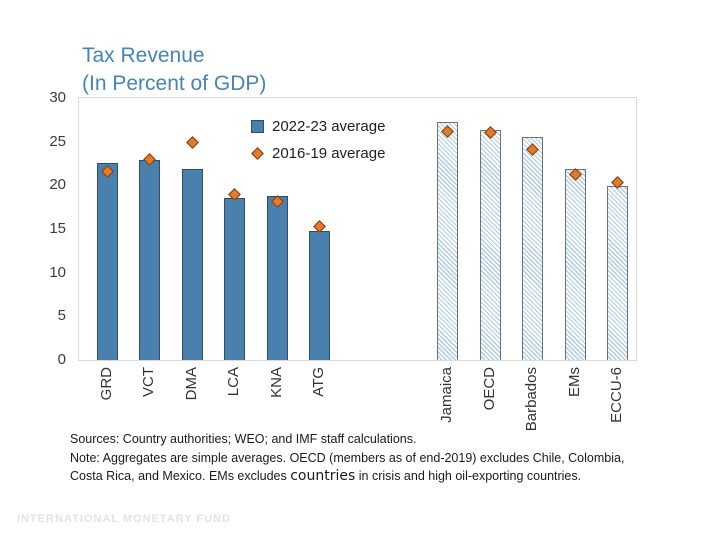  Describe the element at coordinates (257, 153) in the screenshot. I see `legend-diamond-icon` at that location.